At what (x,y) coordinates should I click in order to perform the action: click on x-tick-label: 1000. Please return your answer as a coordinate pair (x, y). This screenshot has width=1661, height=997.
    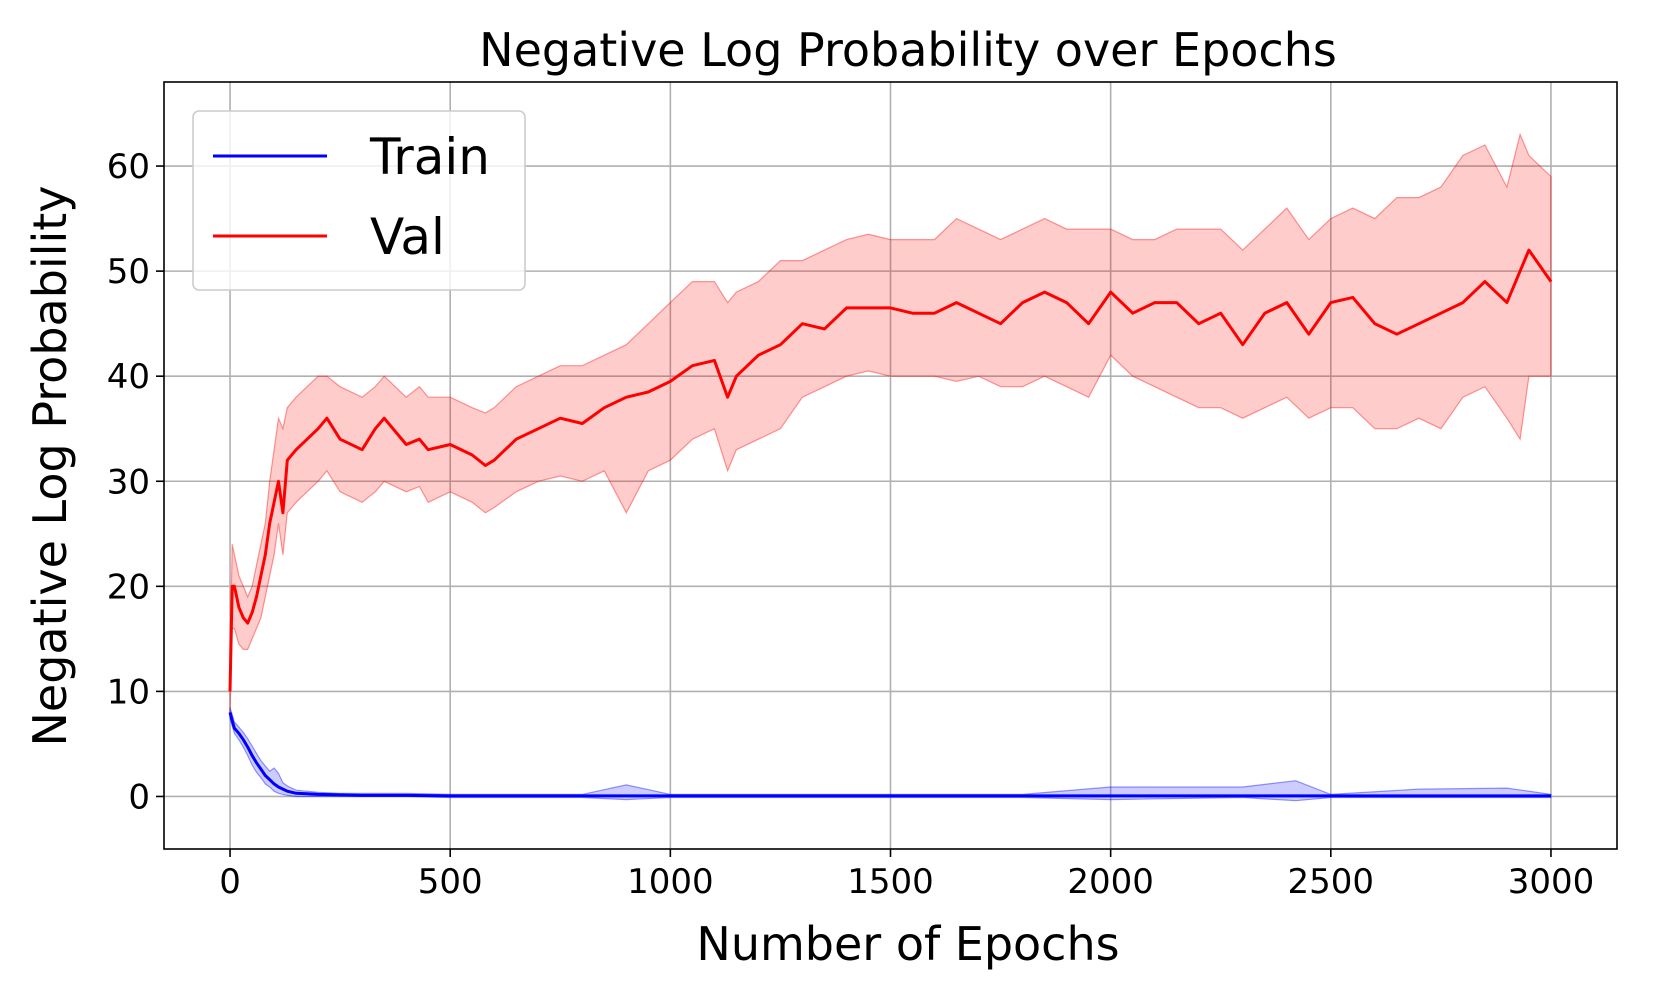
    Looking at the image, I should click on (670, 882).